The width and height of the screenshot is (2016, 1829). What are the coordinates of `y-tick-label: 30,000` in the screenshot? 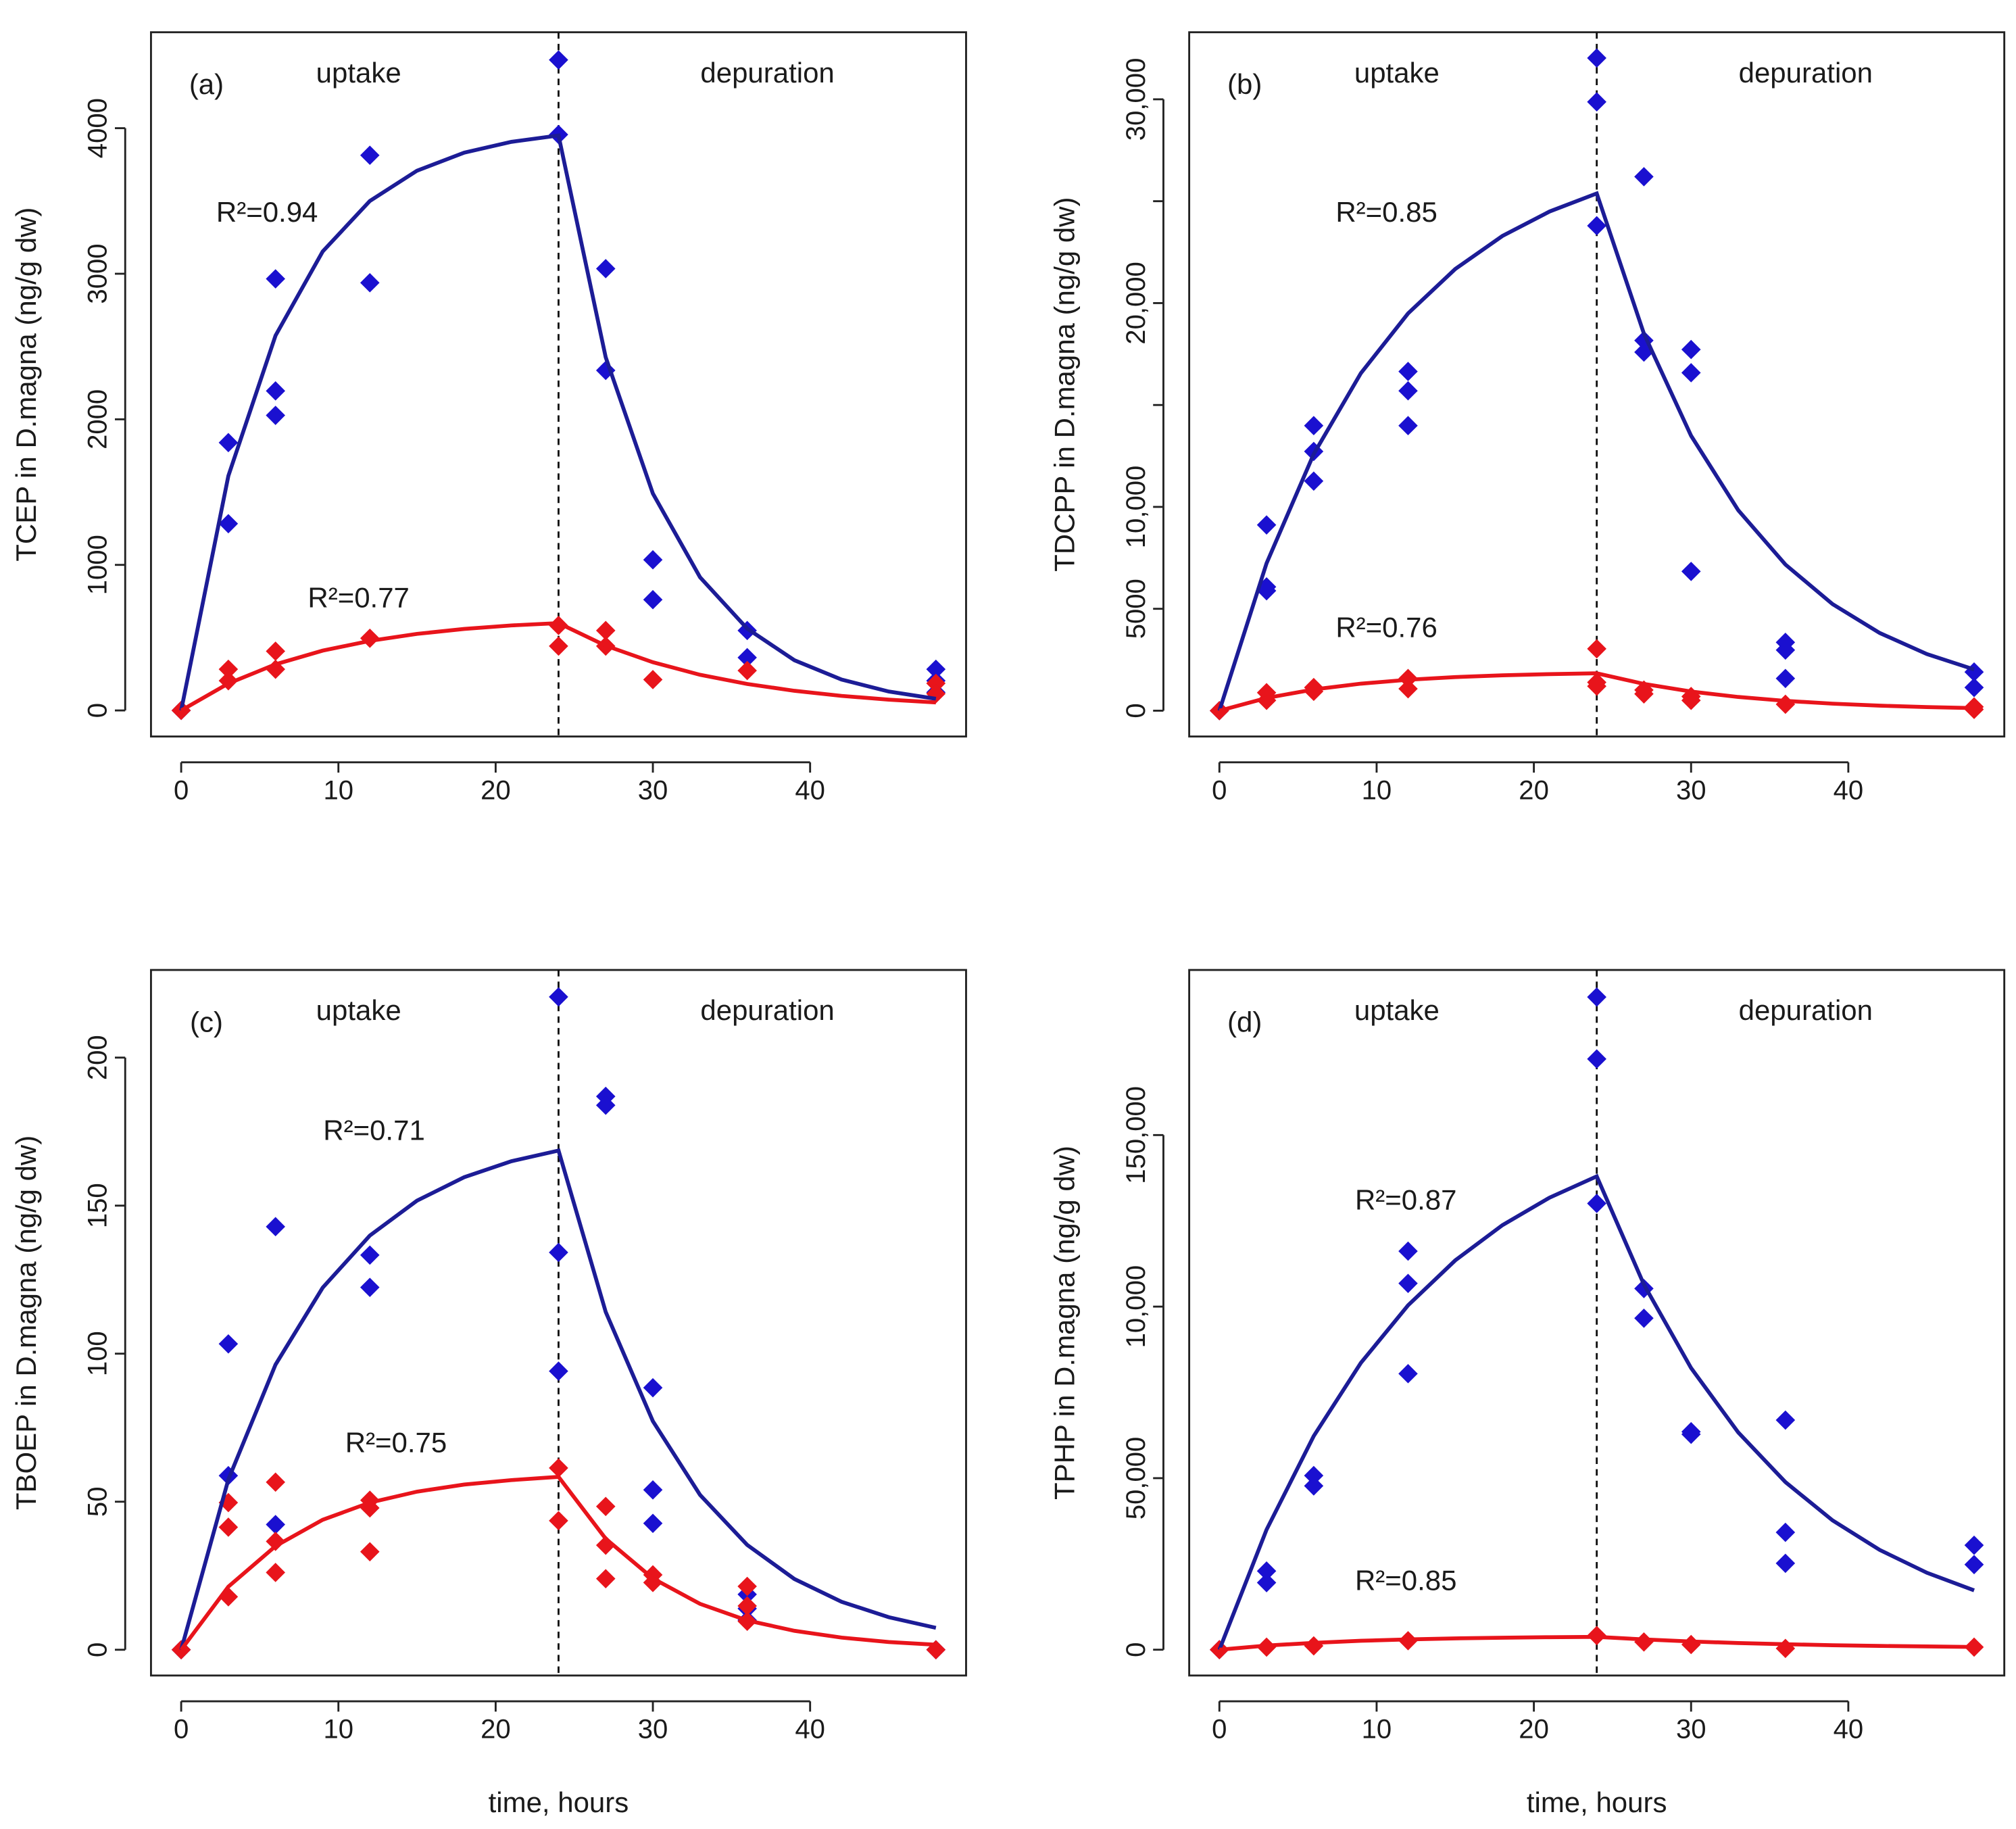 It's located at (1136, 100).